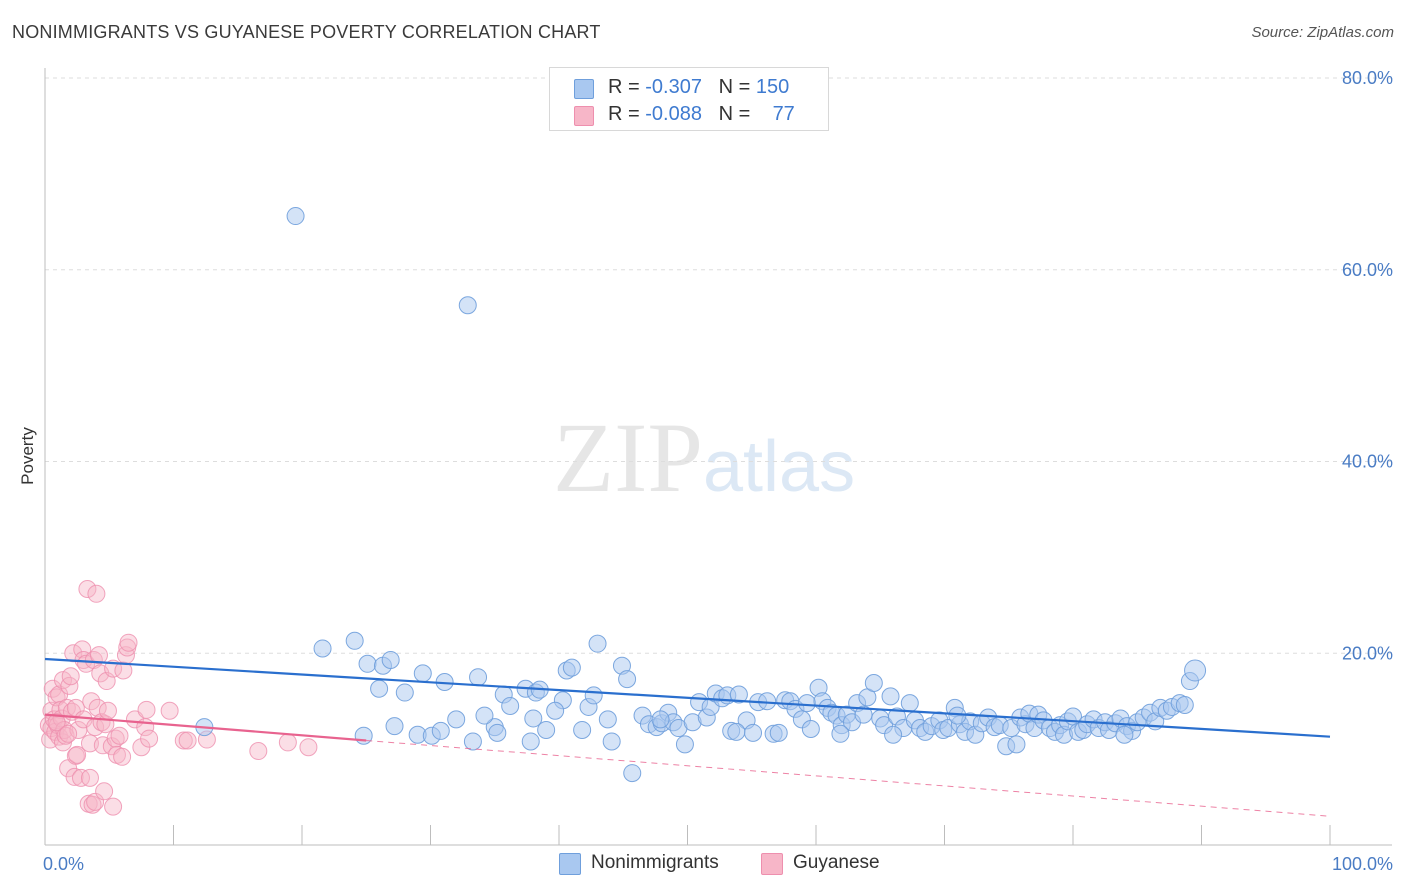  What do you see at coordinates (836, 862) in the screenshot?
I see `bottom-legend-label-guyanese: Guyanese` at bounding box center [836, 862].